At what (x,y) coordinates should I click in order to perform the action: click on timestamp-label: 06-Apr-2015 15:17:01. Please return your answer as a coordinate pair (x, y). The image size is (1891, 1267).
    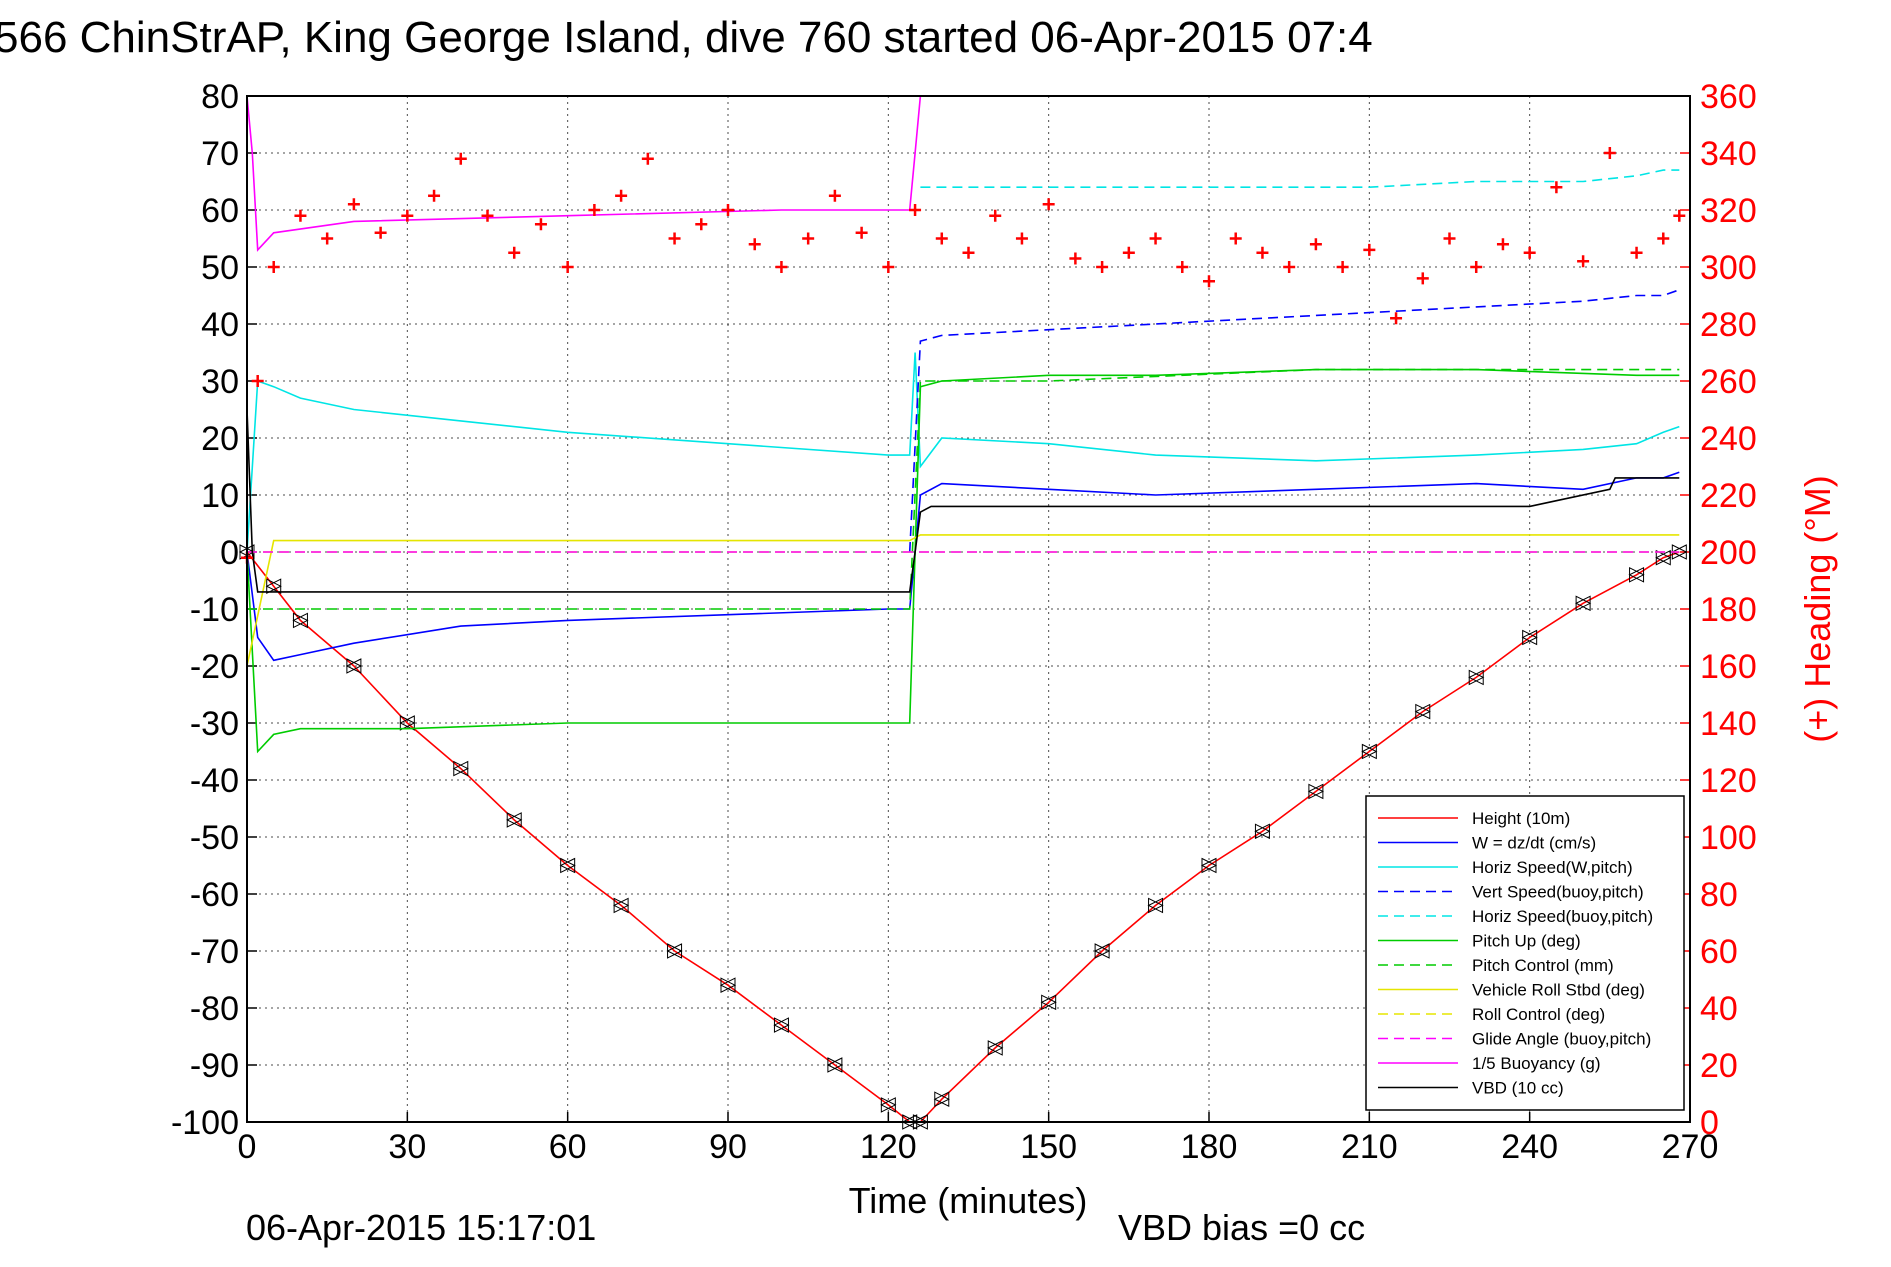
    Looking at the image, I should click on (421, 1227).